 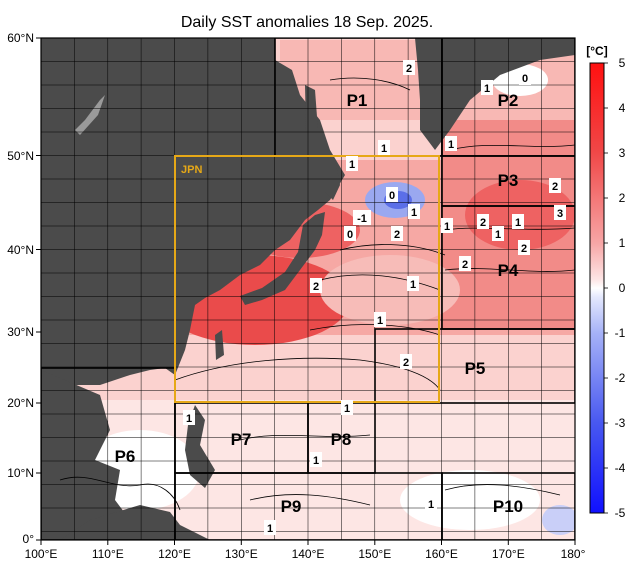 What do you see at coordinates (332, 180) in the screenshot?
I see `land-hokkaido` at bounding box center [332, 180].